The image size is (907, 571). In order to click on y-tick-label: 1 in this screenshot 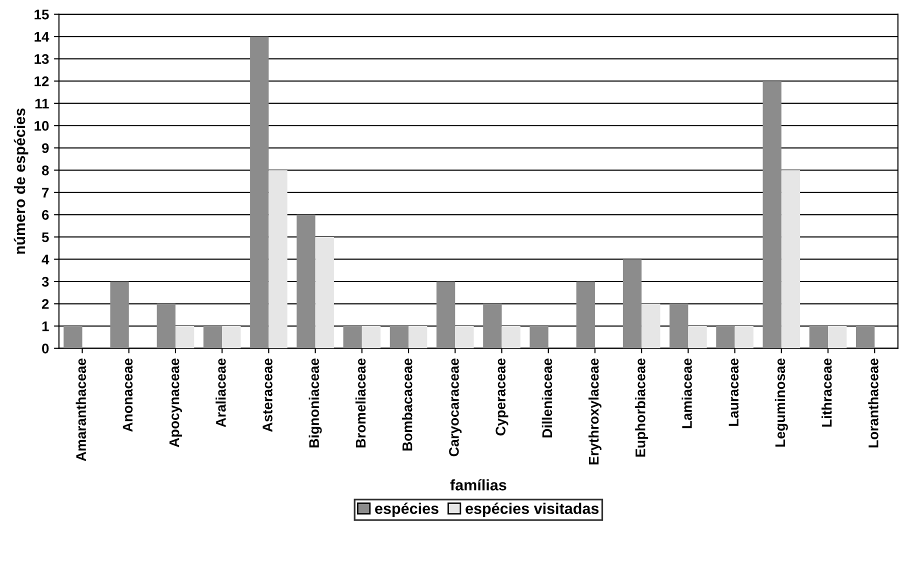, I will do `click(45, 327)`.